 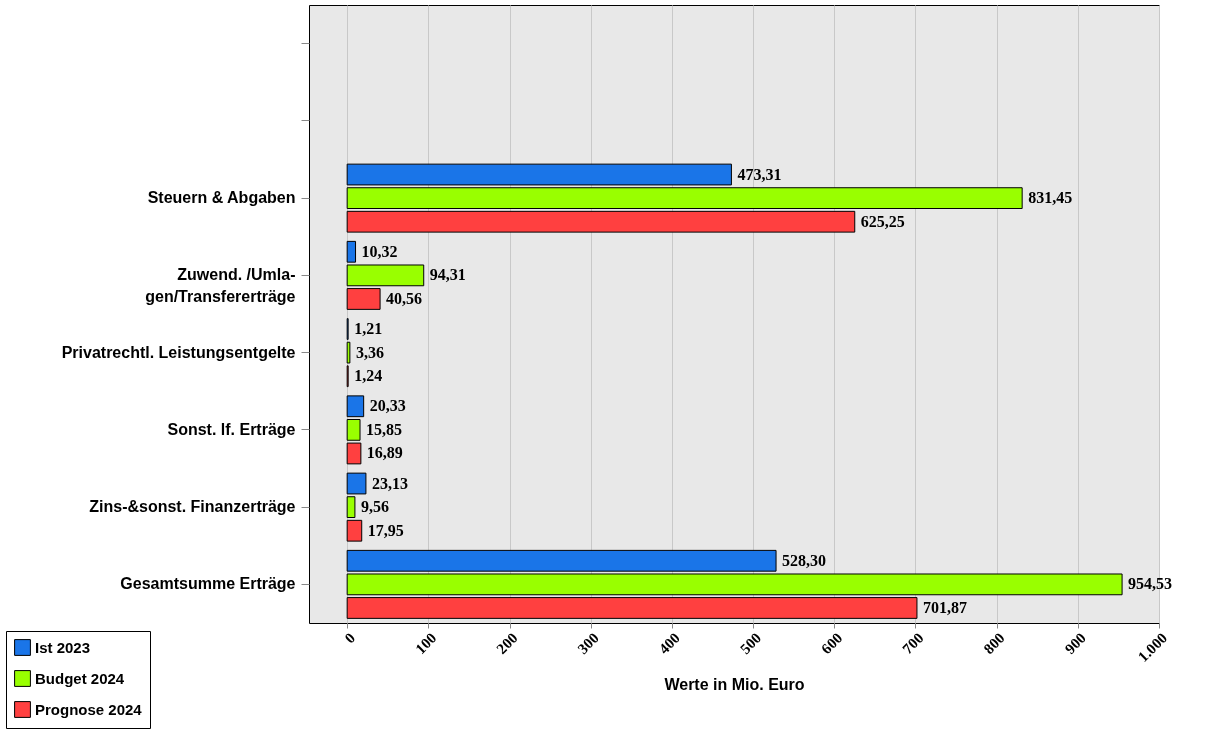 I want to click on x-tick-label: 300, so click(x=588, y=643).